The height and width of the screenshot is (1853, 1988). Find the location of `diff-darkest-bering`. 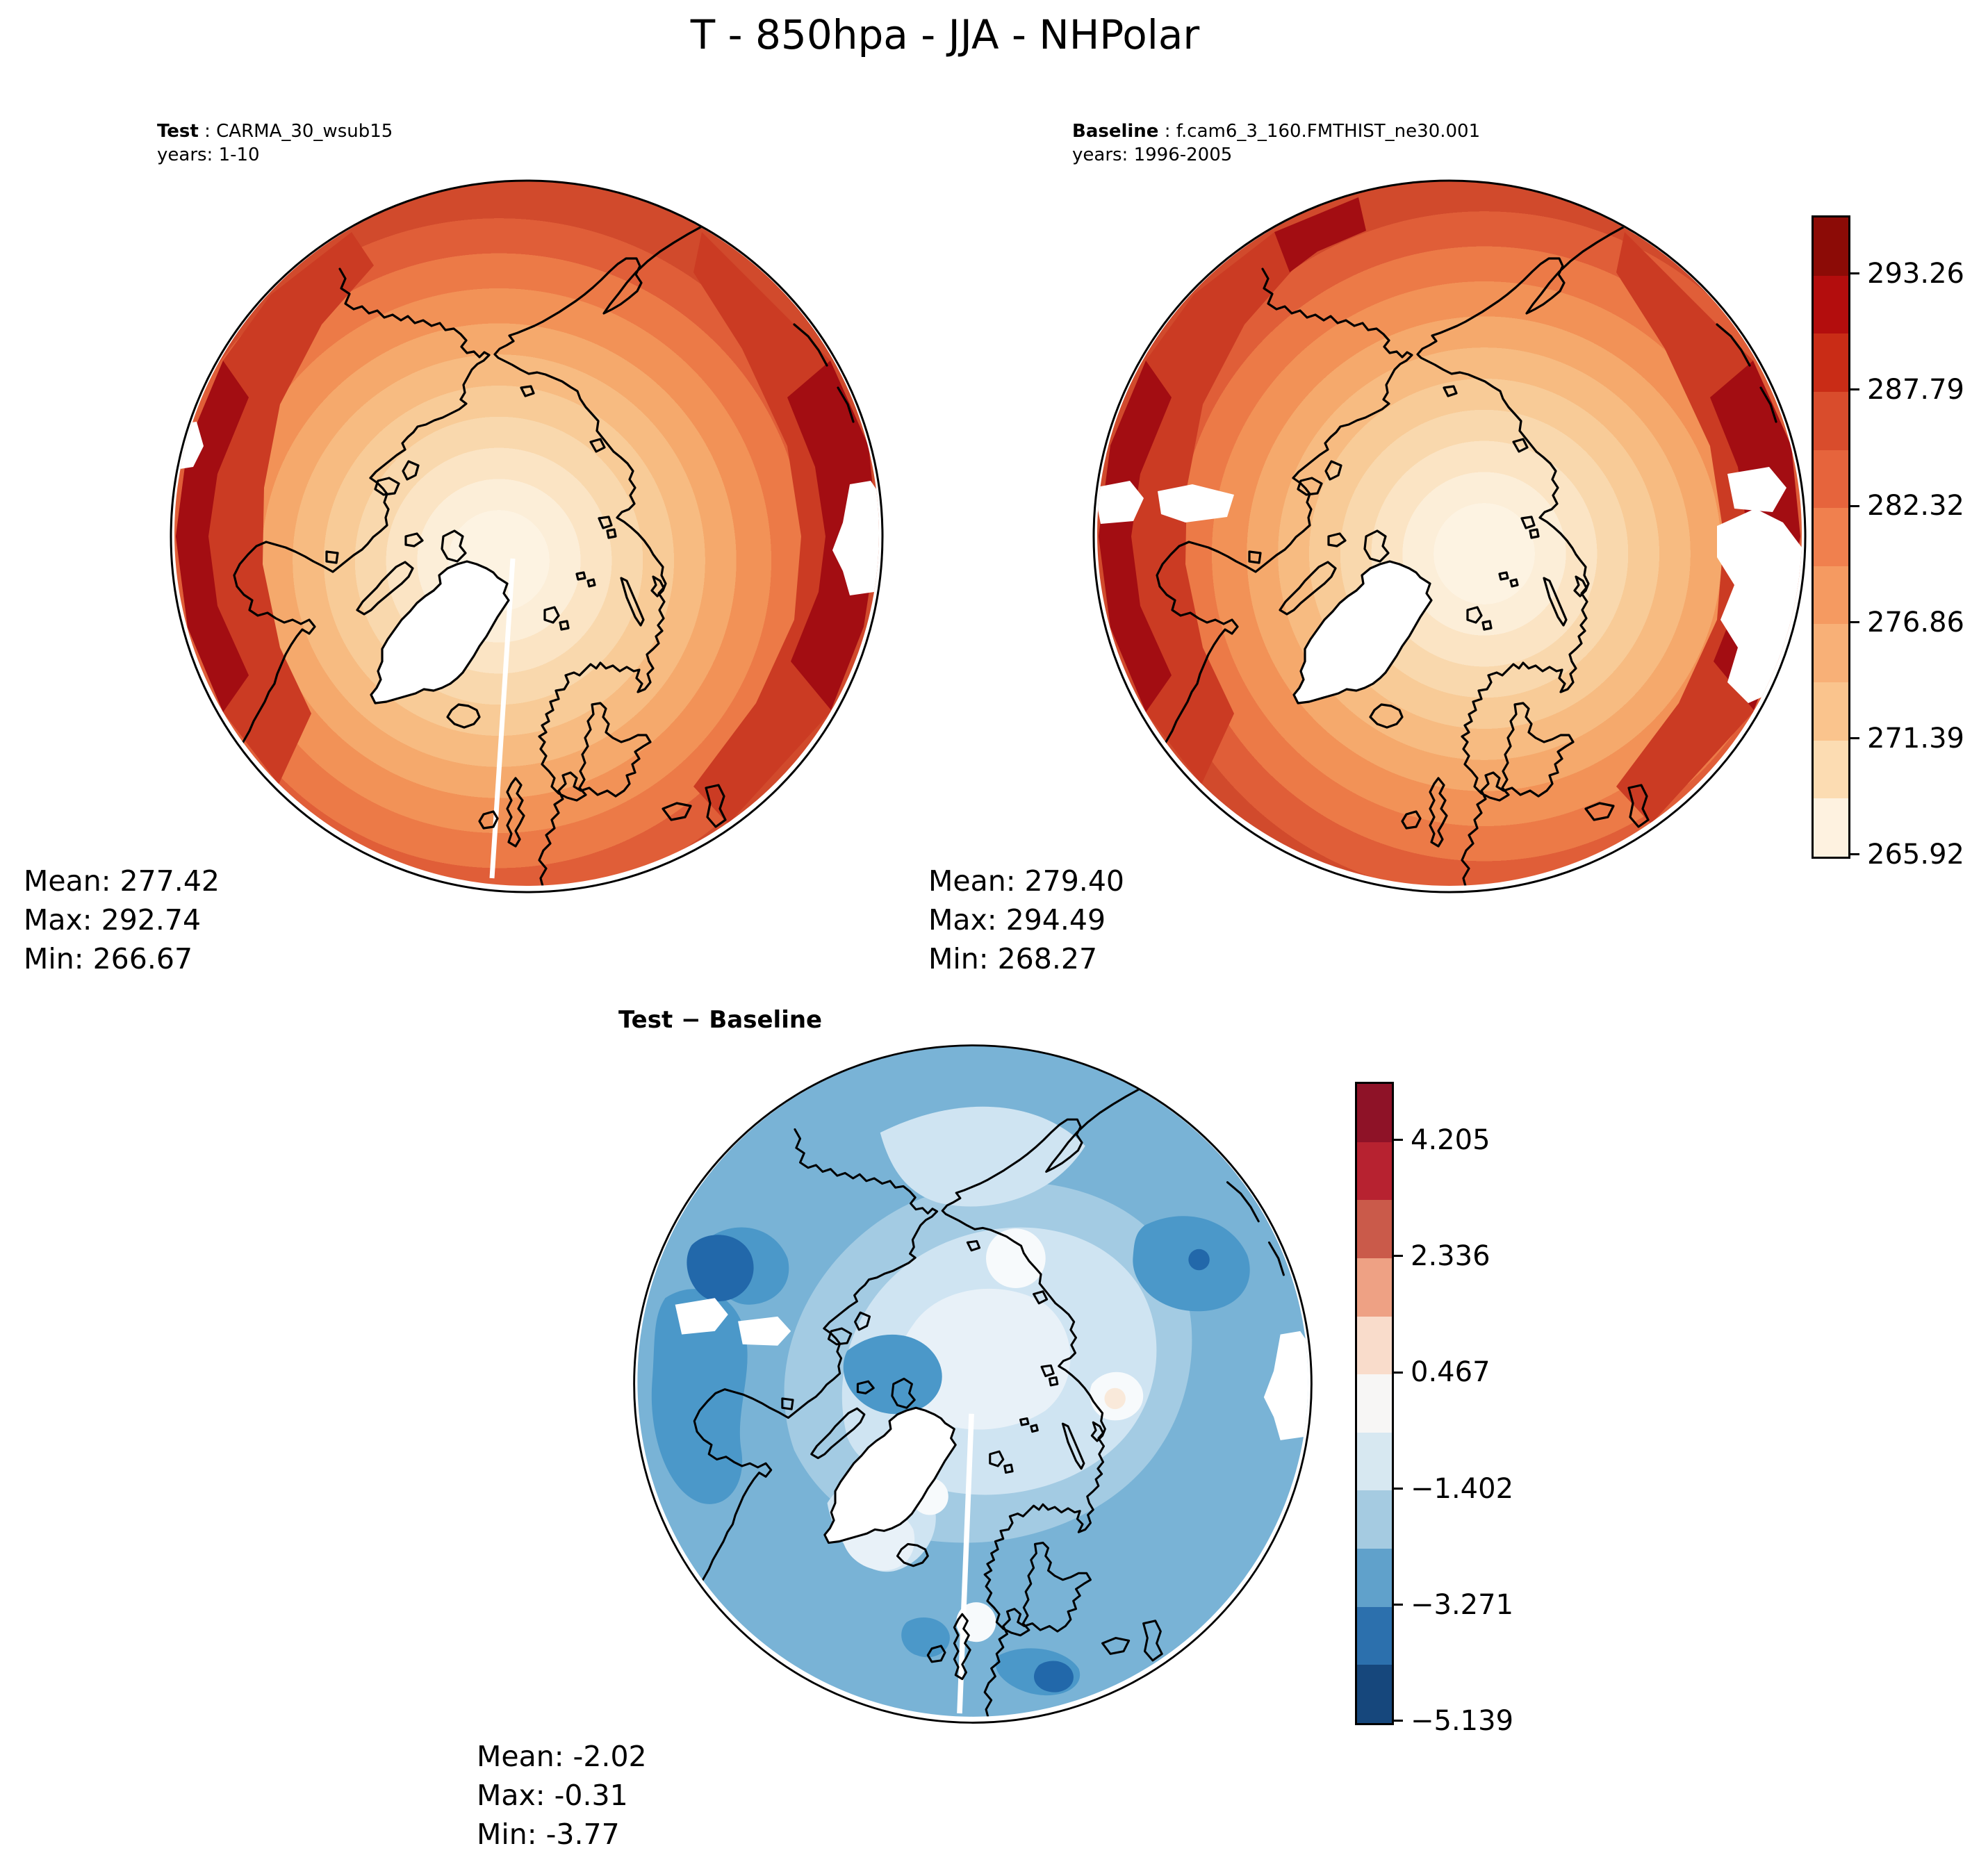

diff-darkest-bering is located at coordinates (720, 1268).